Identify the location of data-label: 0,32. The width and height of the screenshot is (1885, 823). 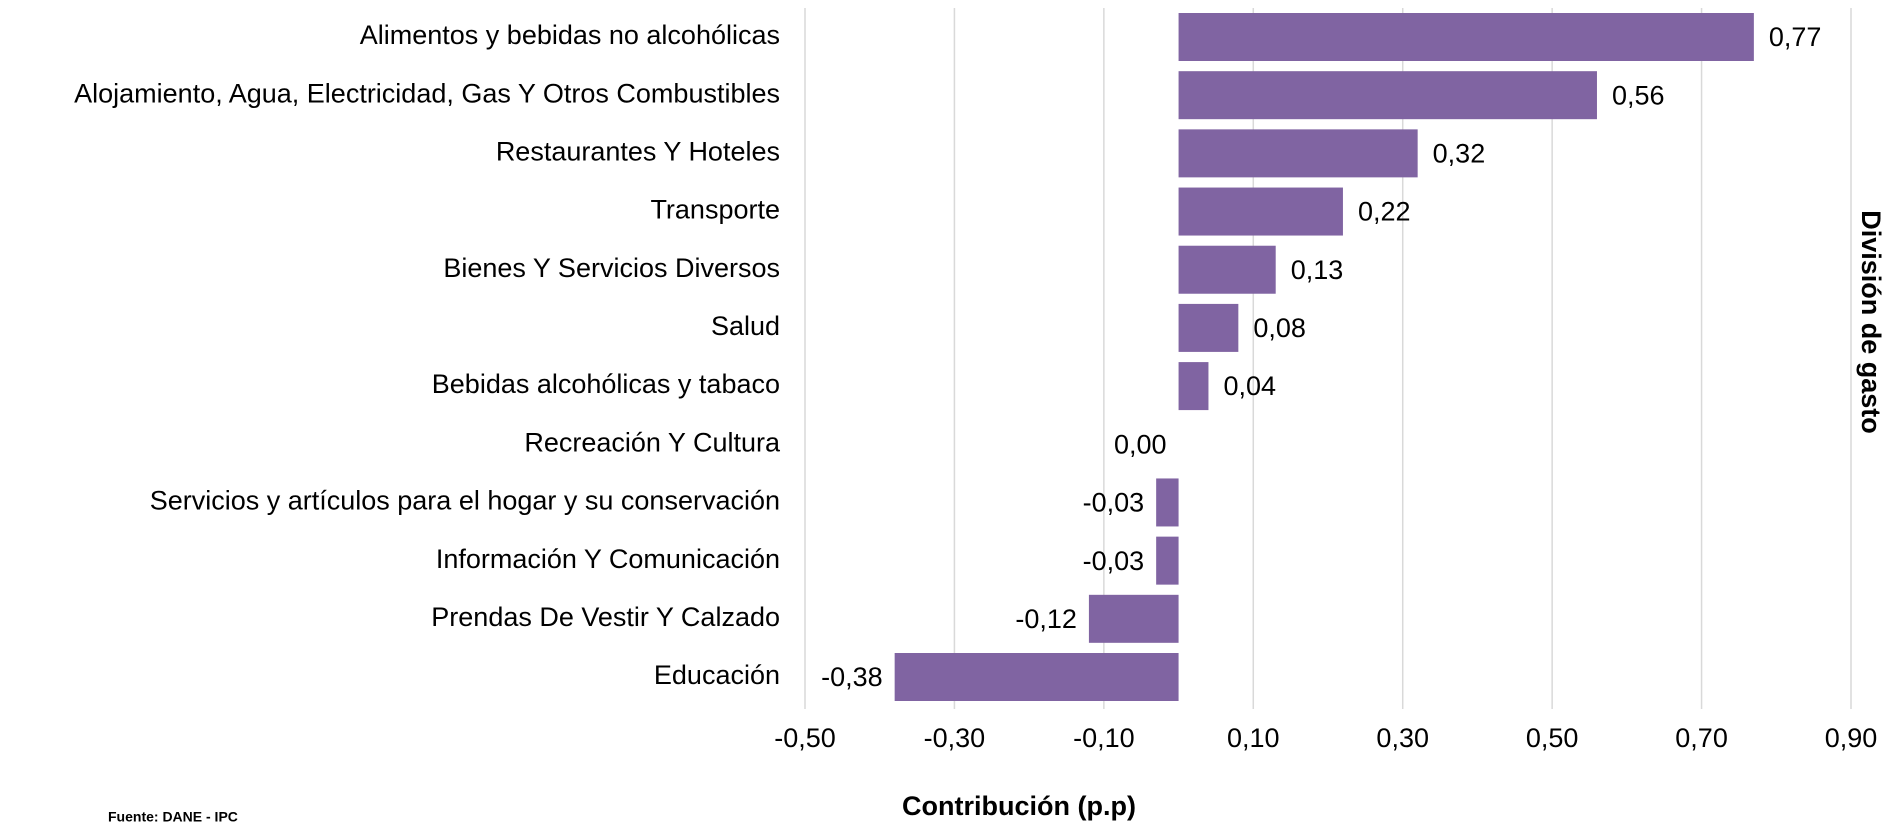
(1459, 153).